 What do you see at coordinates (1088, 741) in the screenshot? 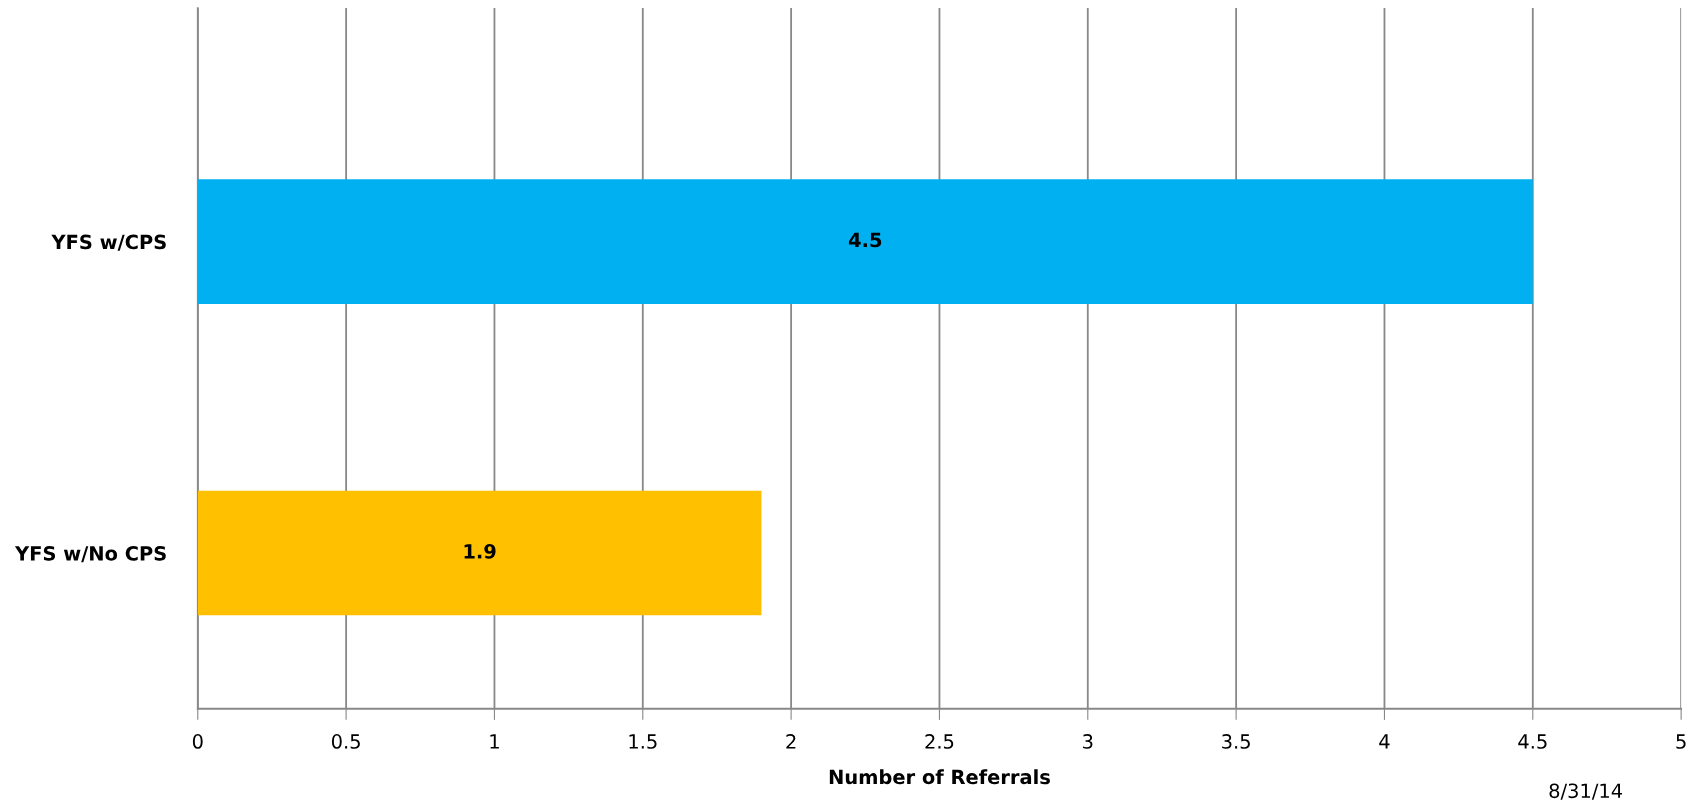
I see `x-tick-label: 3` at bounding box center [1088, 741].